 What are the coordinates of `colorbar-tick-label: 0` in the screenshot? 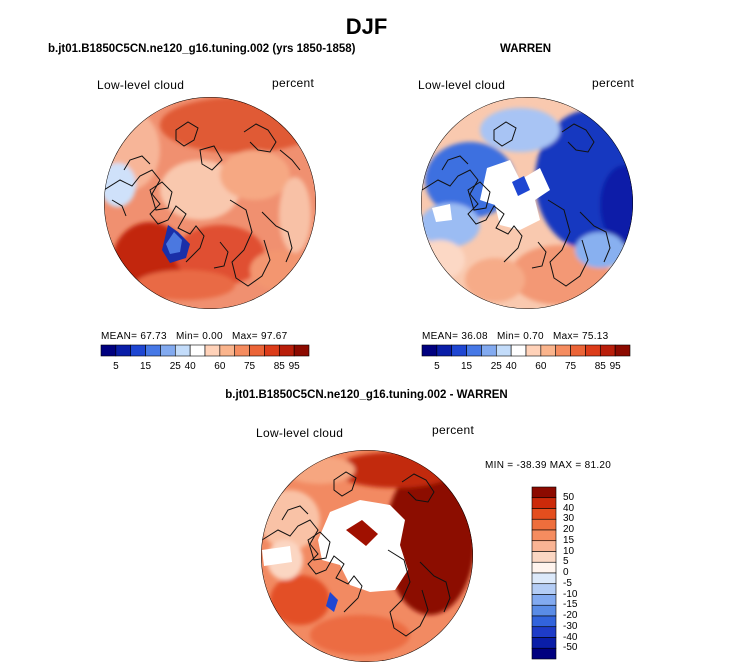 It's located at (566, 572).